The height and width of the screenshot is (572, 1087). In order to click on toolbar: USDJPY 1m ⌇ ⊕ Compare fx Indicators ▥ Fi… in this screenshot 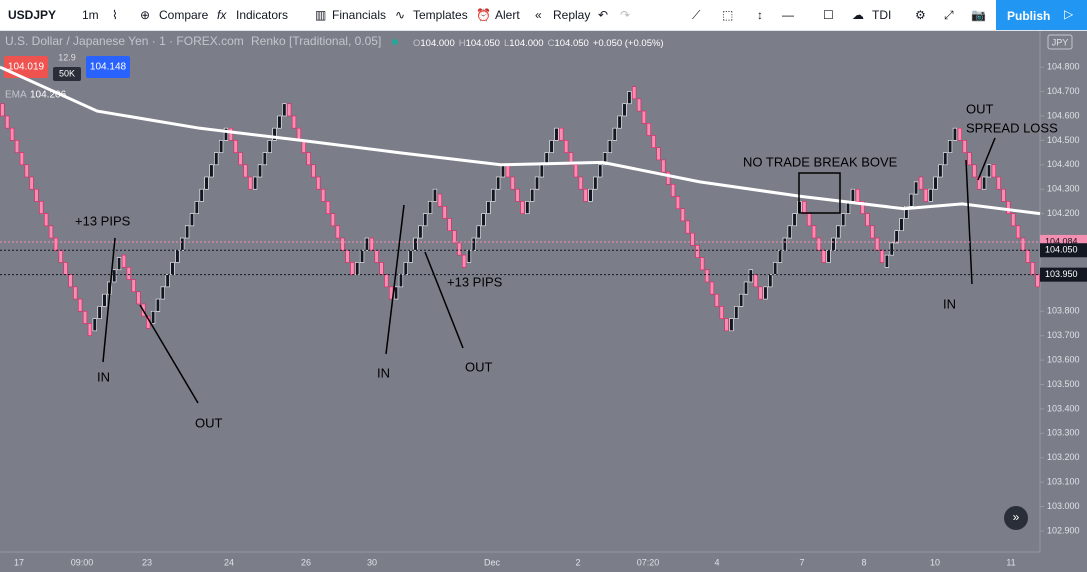, I will do `click(543, 15)`.